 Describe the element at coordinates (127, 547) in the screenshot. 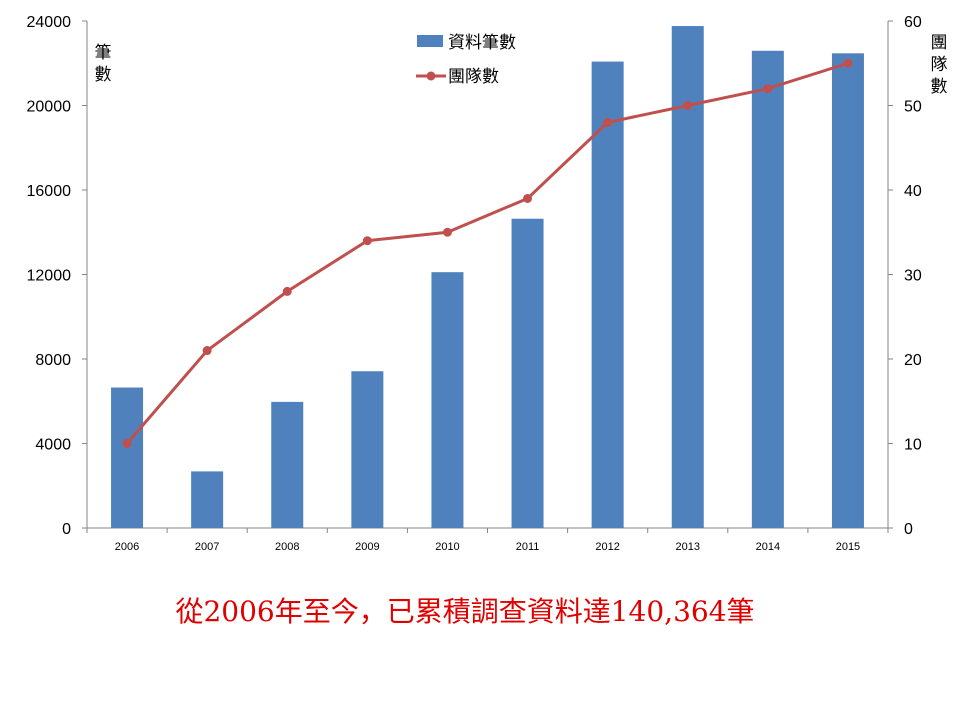

I see `x-tick-label: 2006` at that location.